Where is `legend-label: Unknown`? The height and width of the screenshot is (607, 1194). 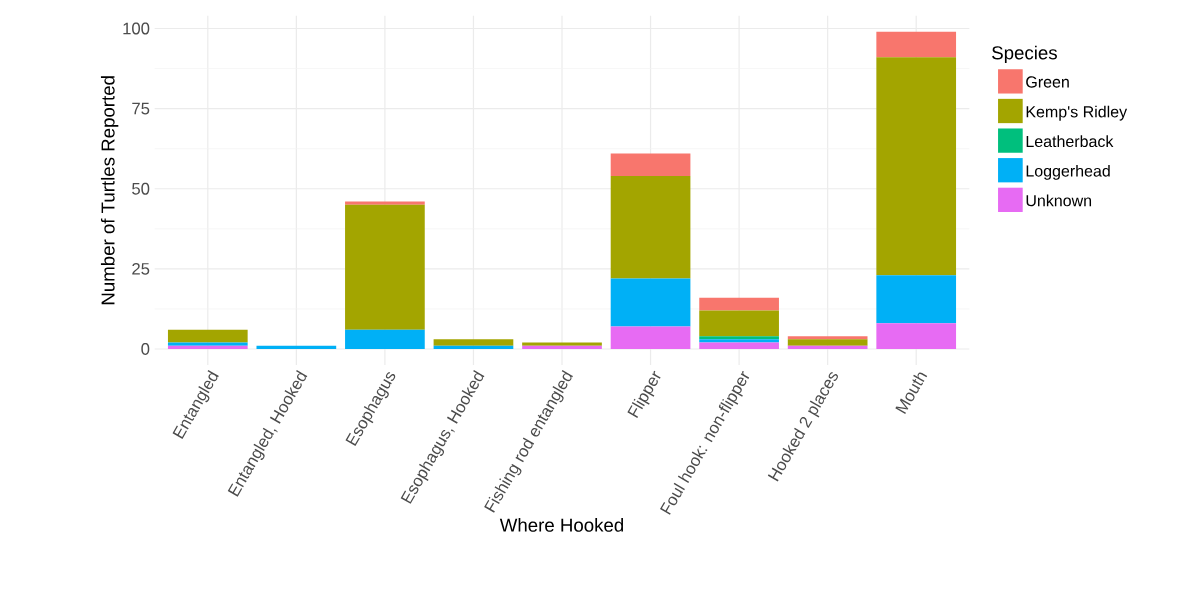 legend-label: Unknown is located at coordinates (1059, 200).